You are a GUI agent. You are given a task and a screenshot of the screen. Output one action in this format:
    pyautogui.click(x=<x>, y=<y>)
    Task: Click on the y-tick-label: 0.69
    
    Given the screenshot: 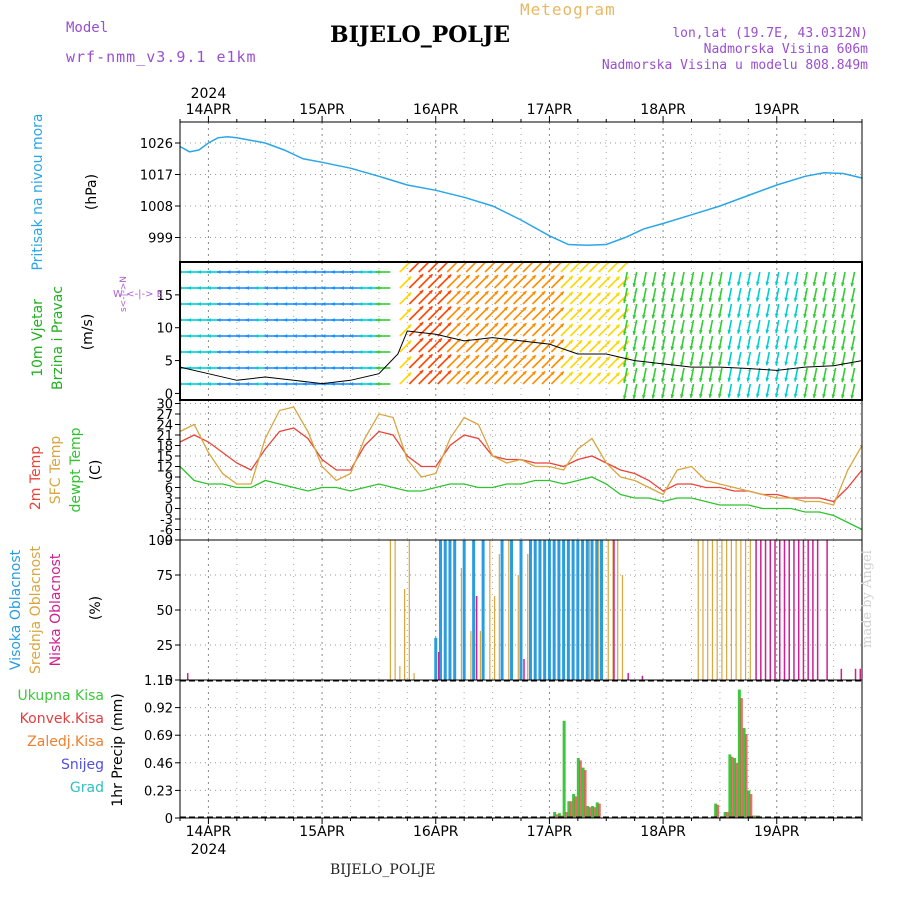 What is the action you would take?
    pyautogui.click(x=158, y=736)
    